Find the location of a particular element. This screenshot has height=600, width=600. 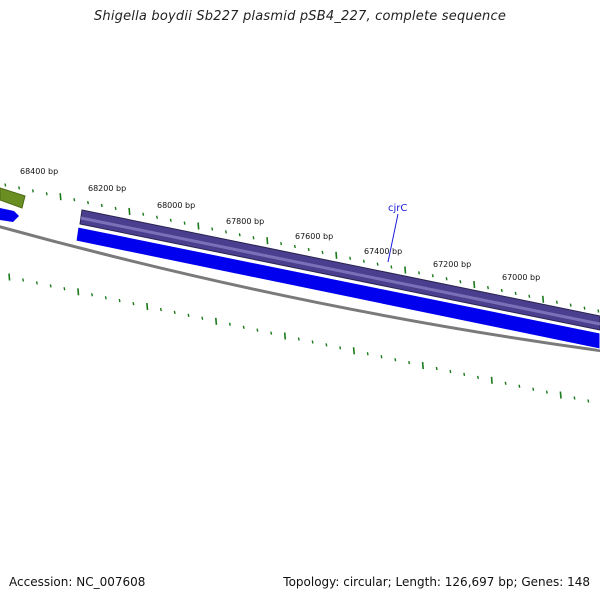

tick-label-67200: 67200 bp is located at coordinates (452, 264).